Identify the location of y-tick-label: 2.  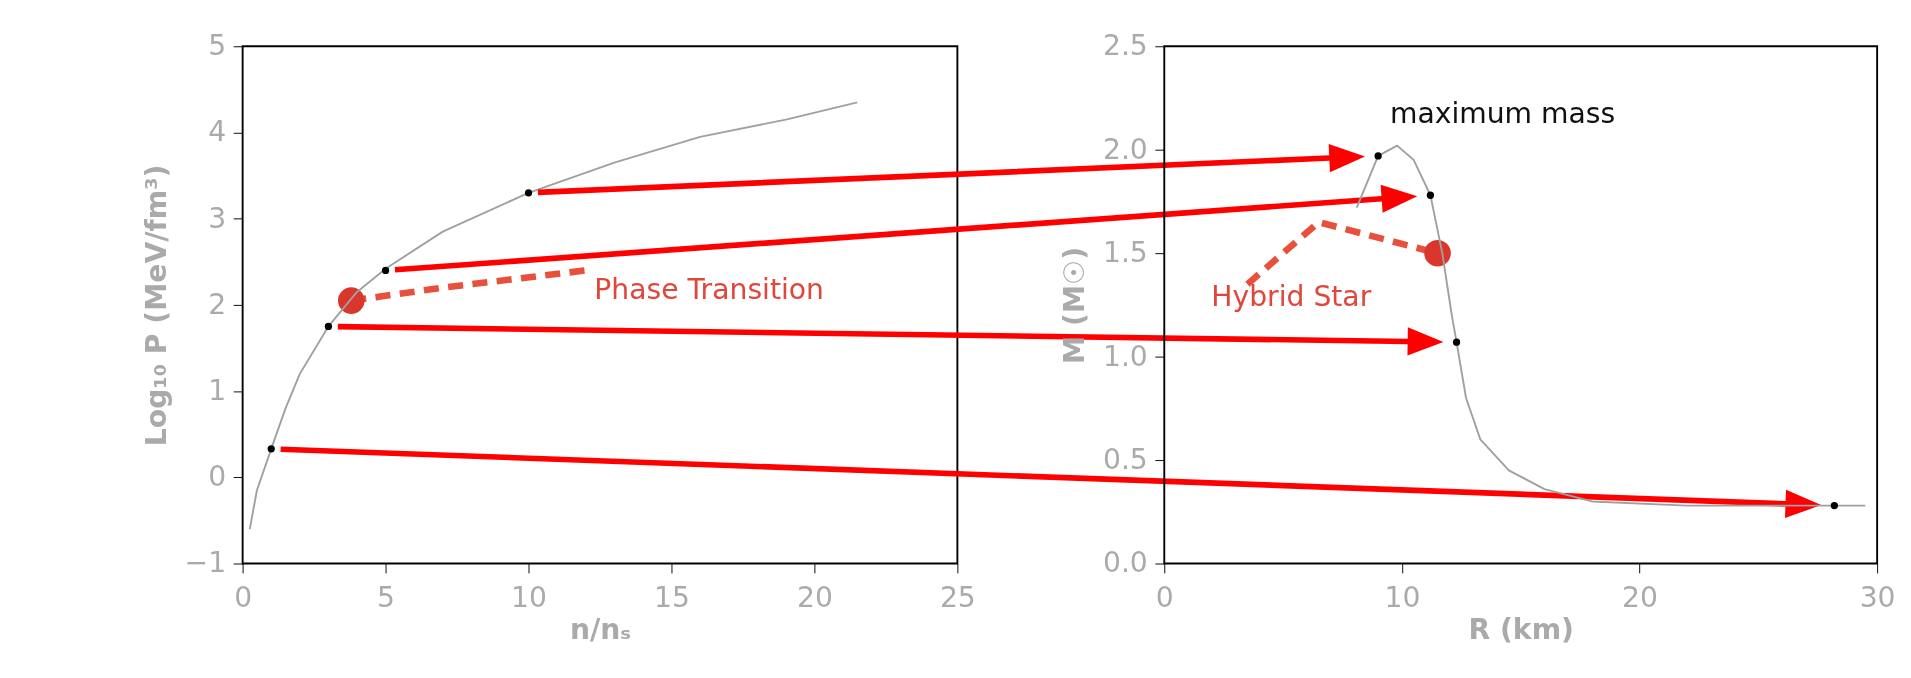
(217, 304).